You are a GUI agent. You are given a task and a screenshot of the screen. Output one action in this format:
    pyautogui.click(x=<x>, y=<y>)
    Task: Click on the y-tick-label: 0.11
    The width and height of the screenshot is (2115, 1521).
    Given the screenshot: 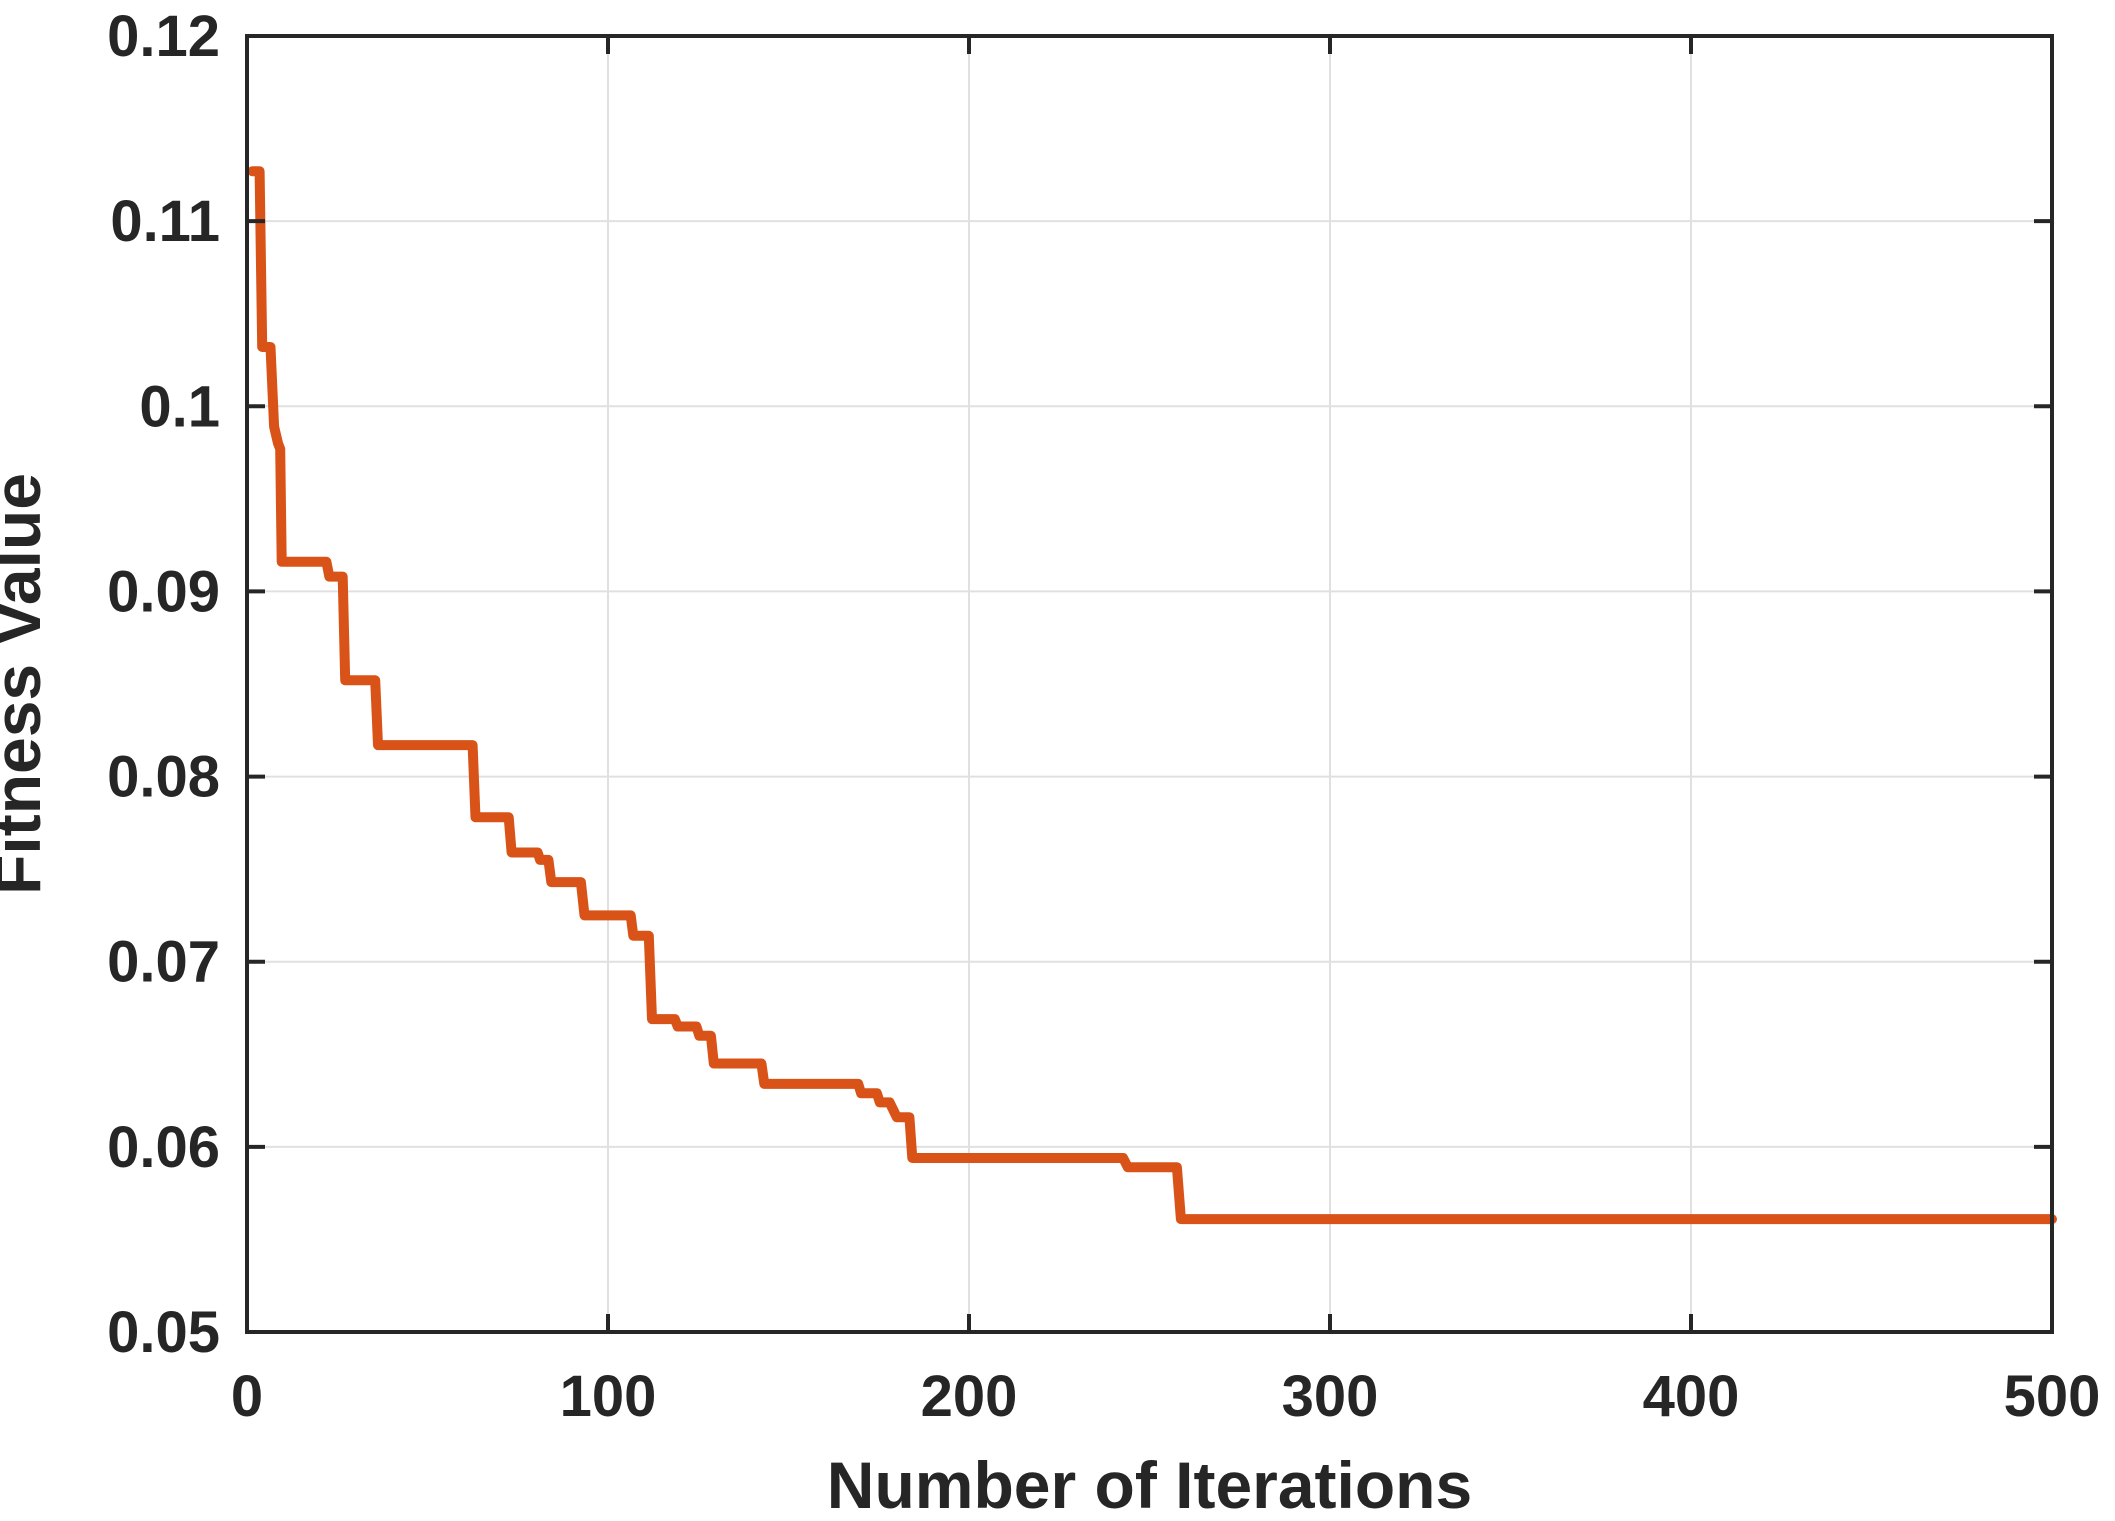 What is the action you would take?
    pyautogui.click(x=165, y=221)
    